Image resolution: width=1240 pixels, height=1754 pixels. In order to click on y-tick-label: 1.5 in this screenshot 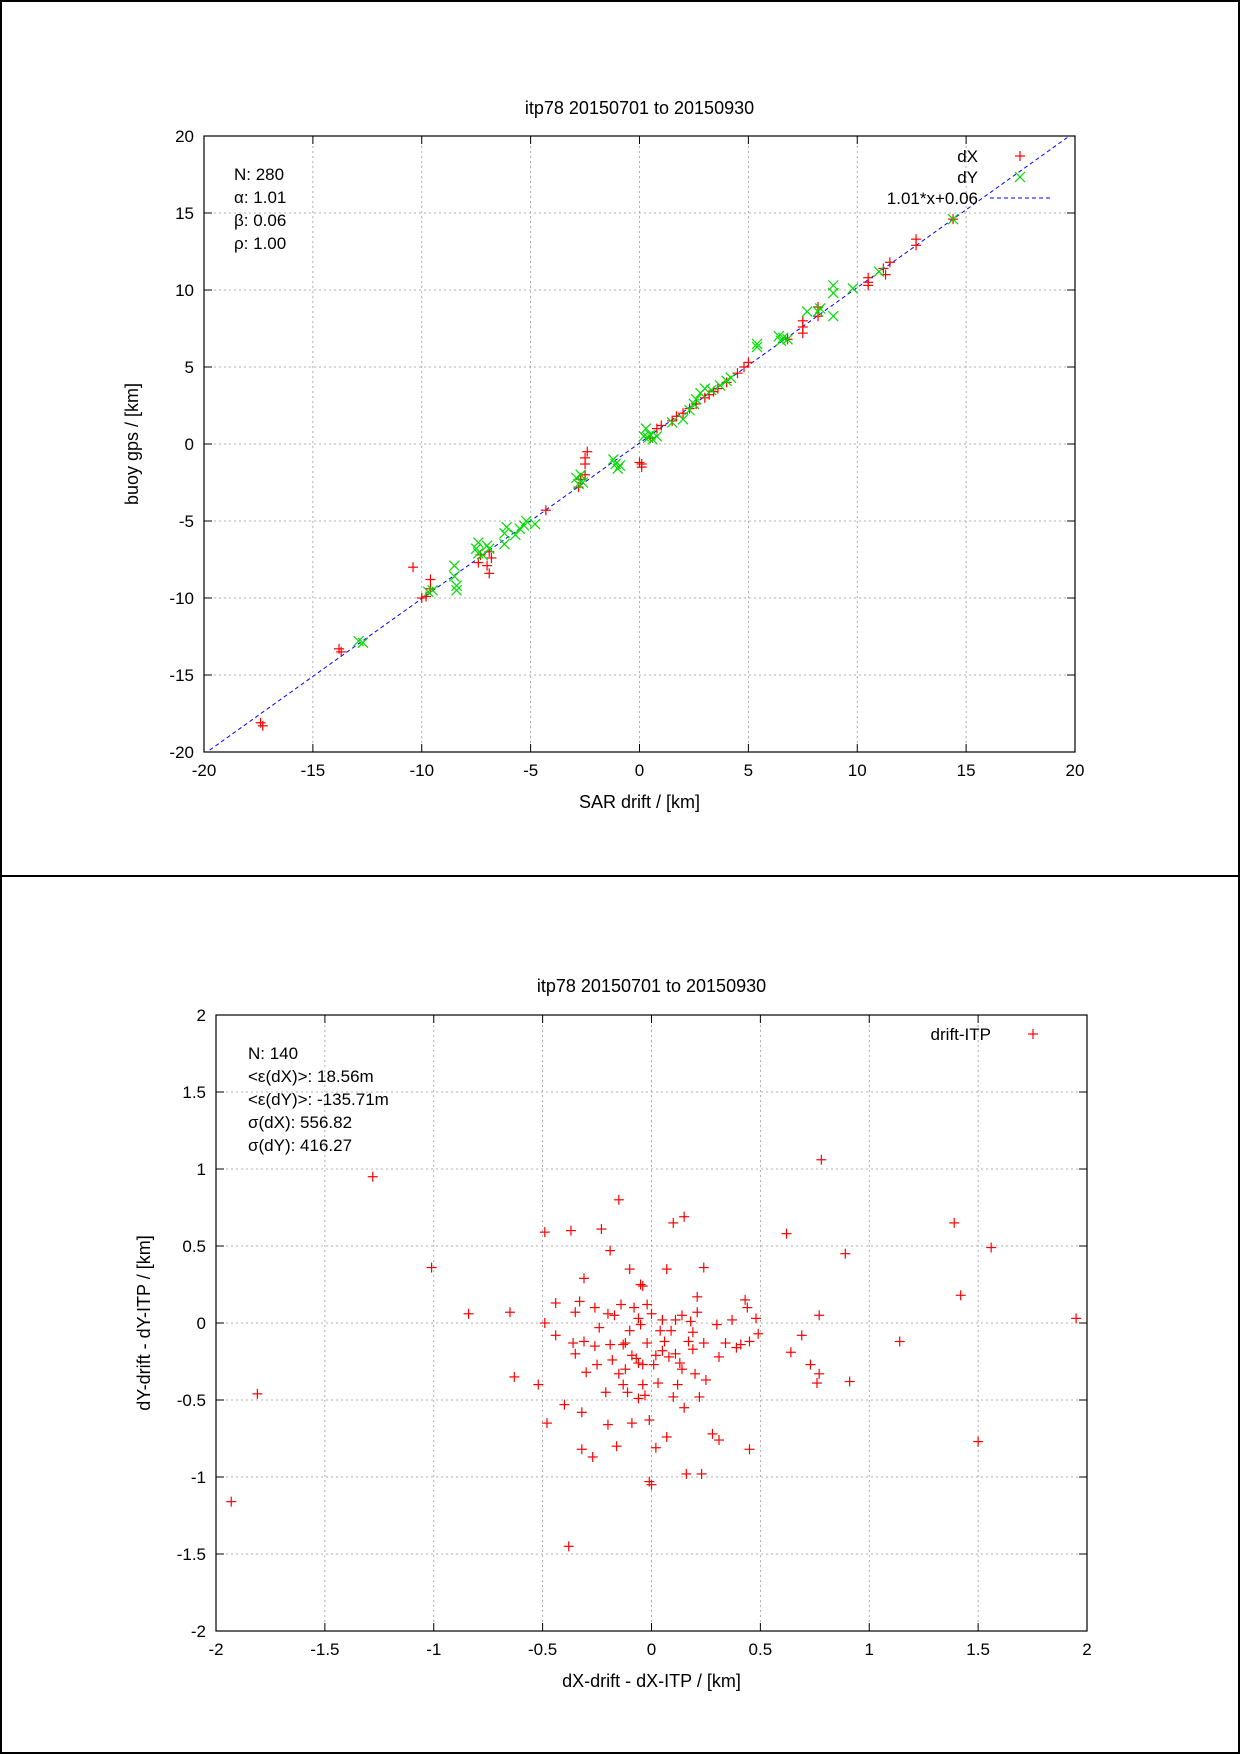, I will do `click(194, 1092)`.